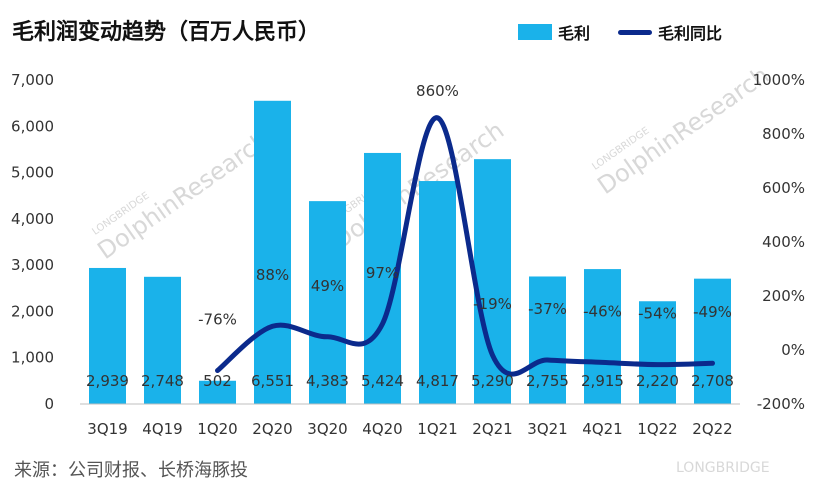 The height and width of the screenshot is (490, 820). What do you see at coordinates (779, 80) in the screenshot?
I see `y-right-tick-label: 1000%` at bounding box center [779, 80].